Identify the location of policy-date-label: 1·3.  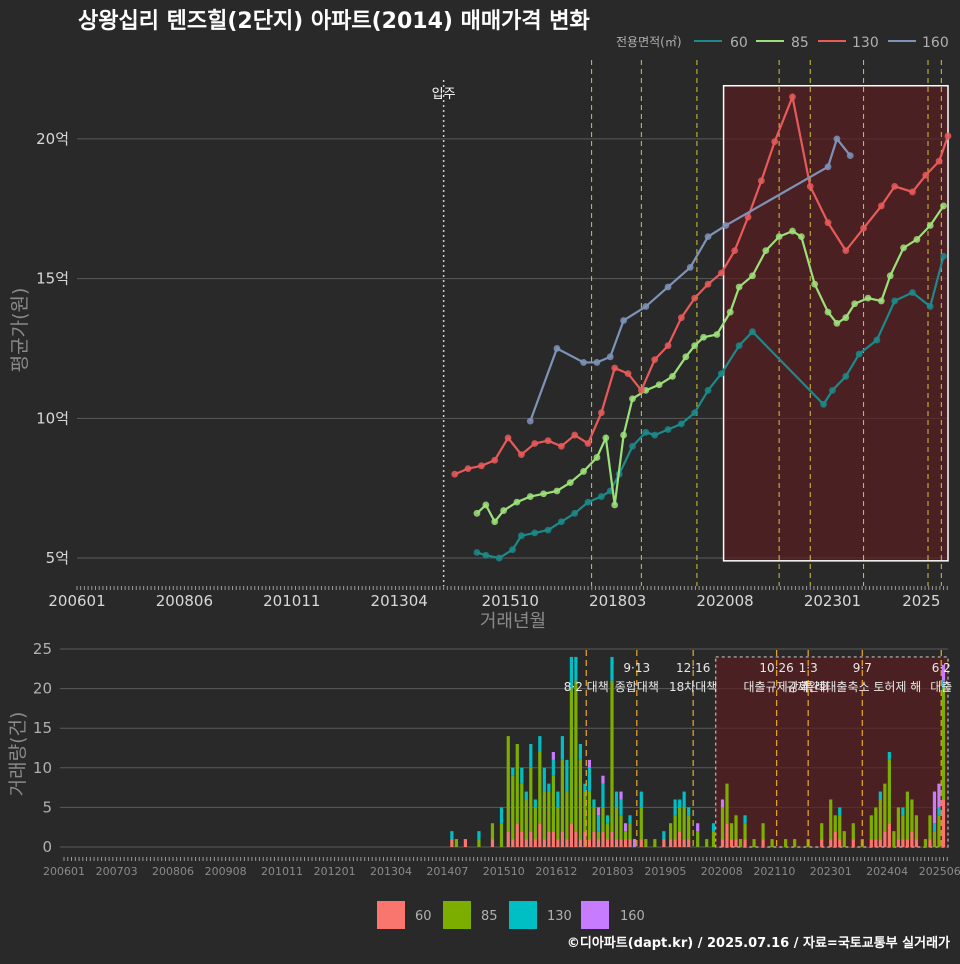
(808, 668).